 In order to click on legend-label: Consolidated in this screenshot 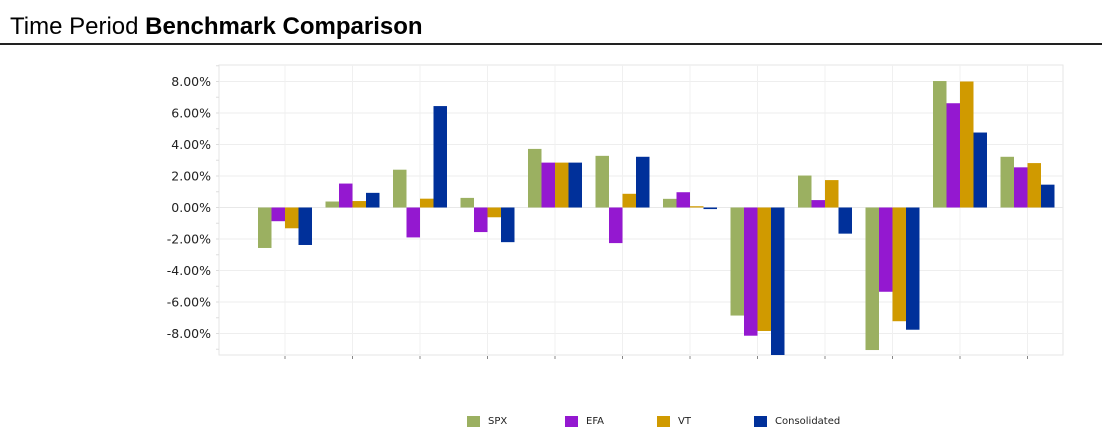, I will do `click(808, 421)`.